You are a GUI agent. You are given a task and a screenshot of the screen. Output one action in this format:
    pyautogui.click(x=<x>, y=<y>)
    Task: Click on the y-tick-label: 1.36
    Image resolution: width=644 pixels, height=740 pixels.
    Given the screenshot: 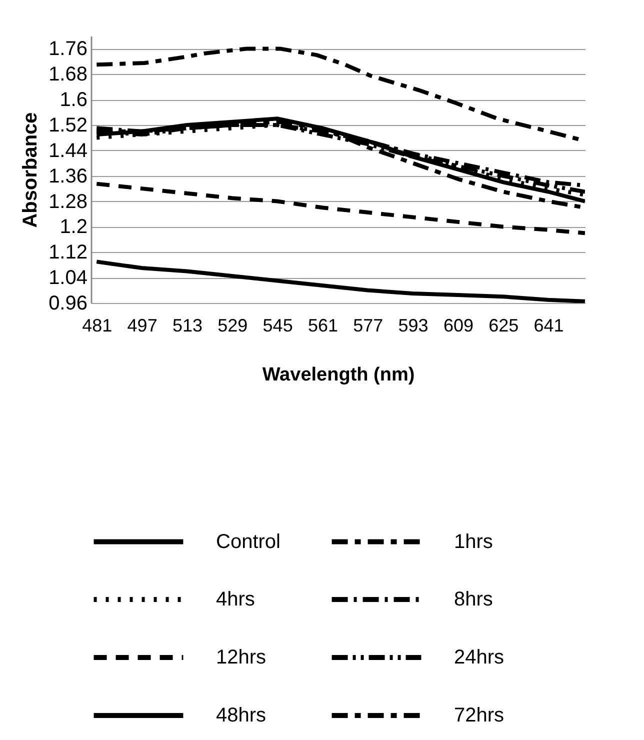 What is the action you would take?
    pyautogui.click(x=68, y=176)
    